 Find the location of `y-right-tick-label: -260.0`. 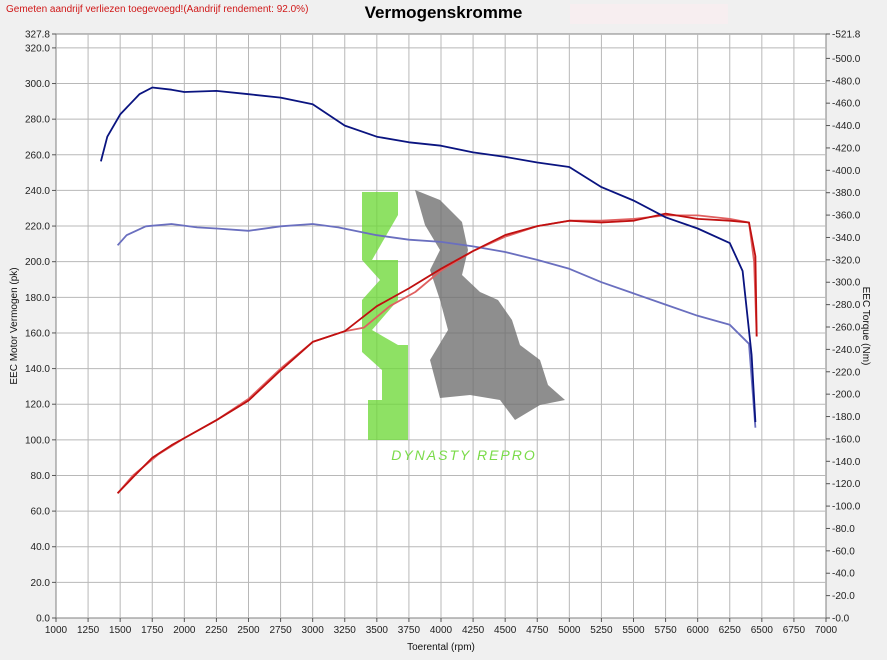

y-right-tick-label: -260.0 is located at coordinates (846, 328).